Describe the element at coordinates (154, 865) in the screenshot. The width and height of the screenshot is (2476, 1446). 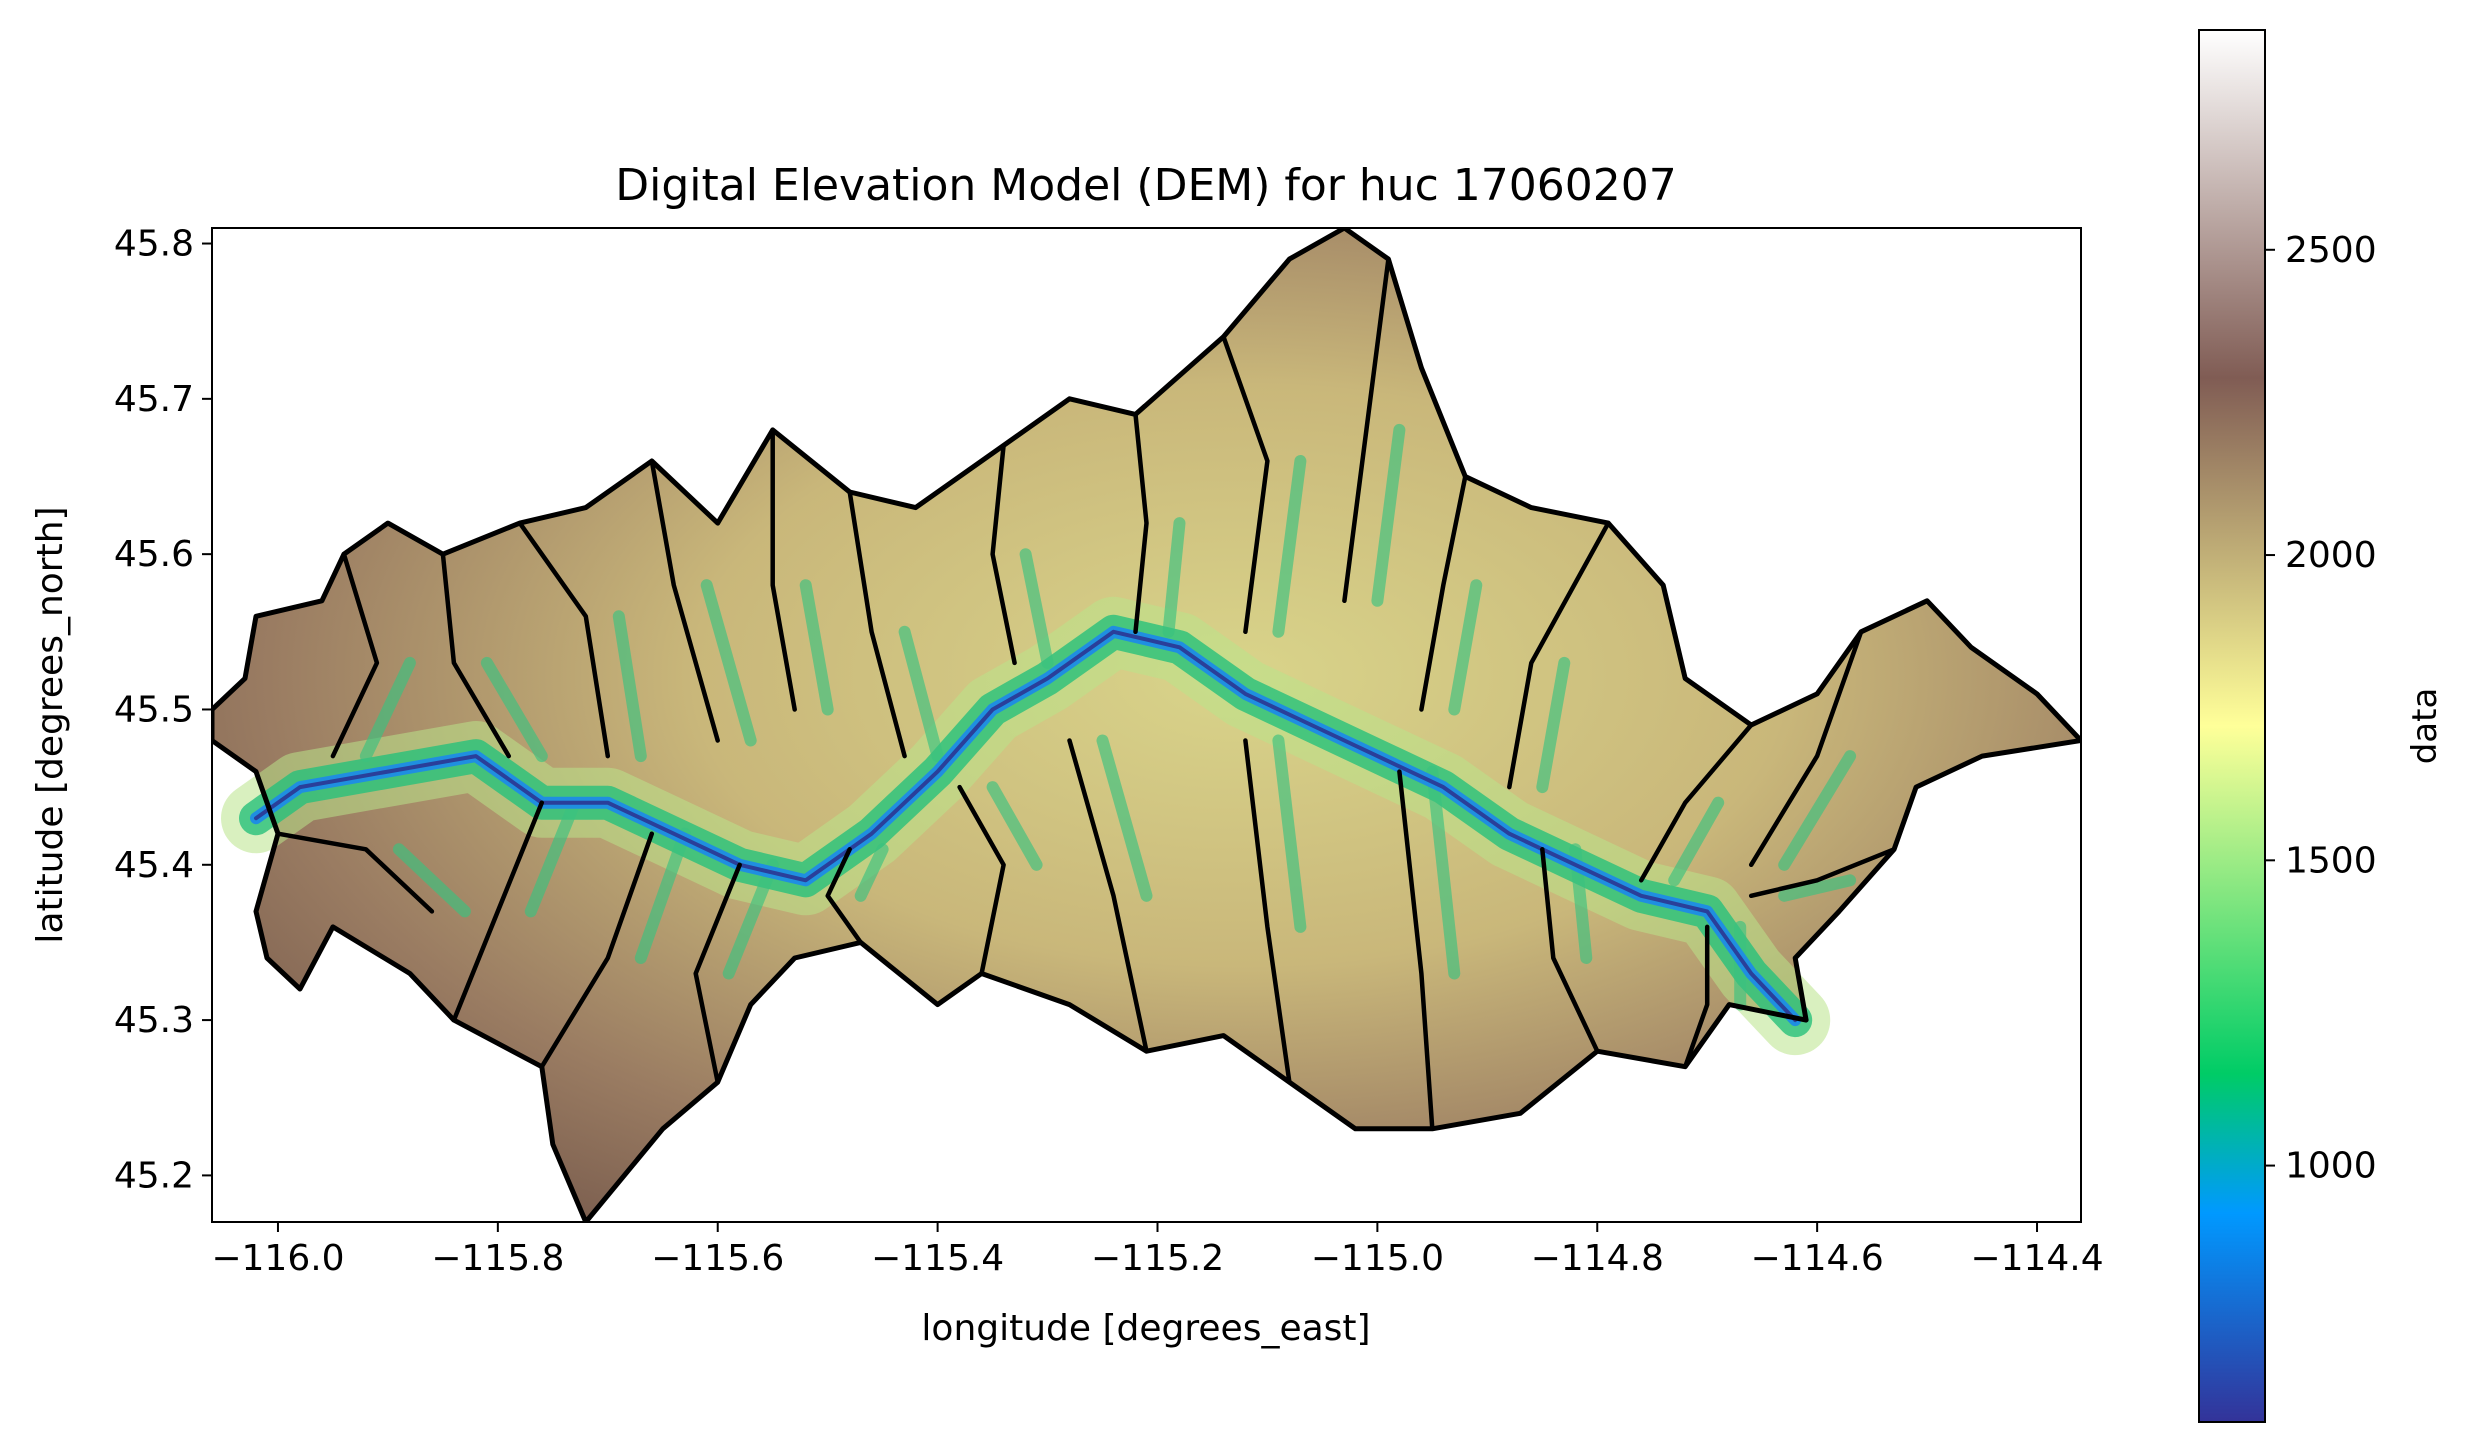
I see `y-tick-label: 45.4` at that location.